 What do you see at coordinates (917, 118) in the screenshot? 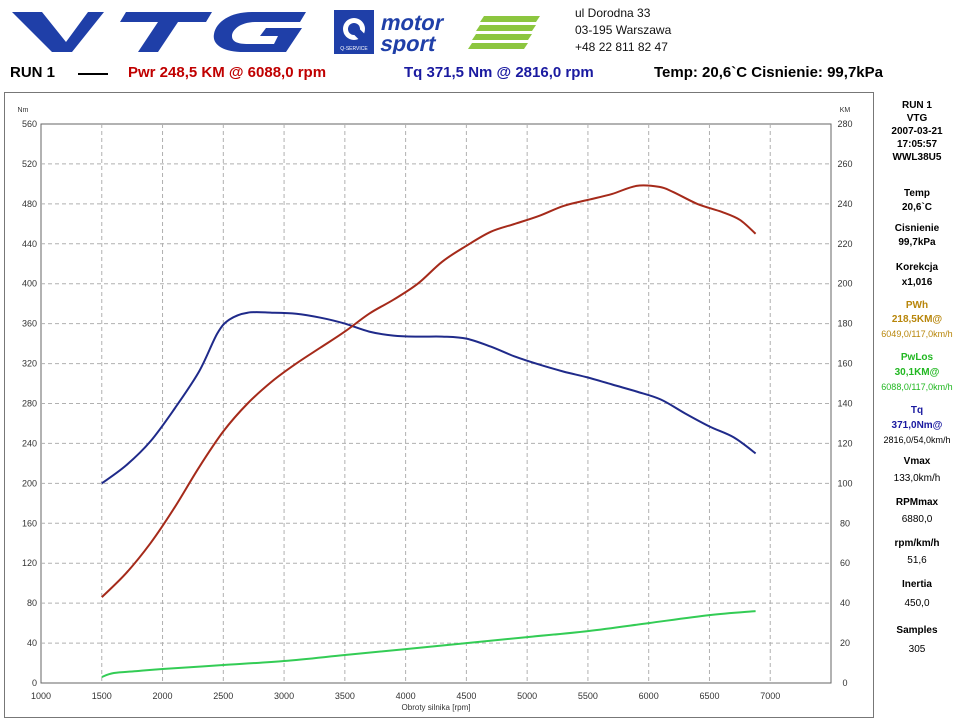
I see `info-car: VTG` at bounding box center [917, 118].